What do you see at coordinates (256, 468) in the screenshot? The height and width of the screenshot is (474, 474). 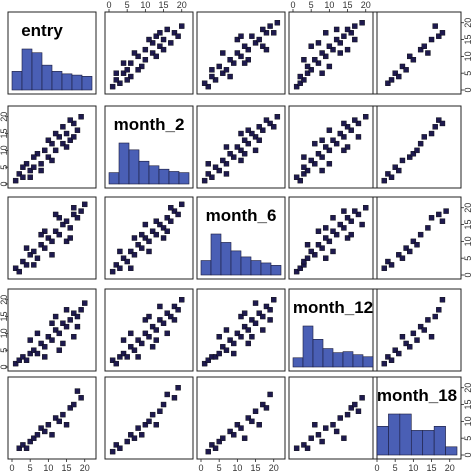 I see `tick-label: 15` at bounding box center [256, 468].